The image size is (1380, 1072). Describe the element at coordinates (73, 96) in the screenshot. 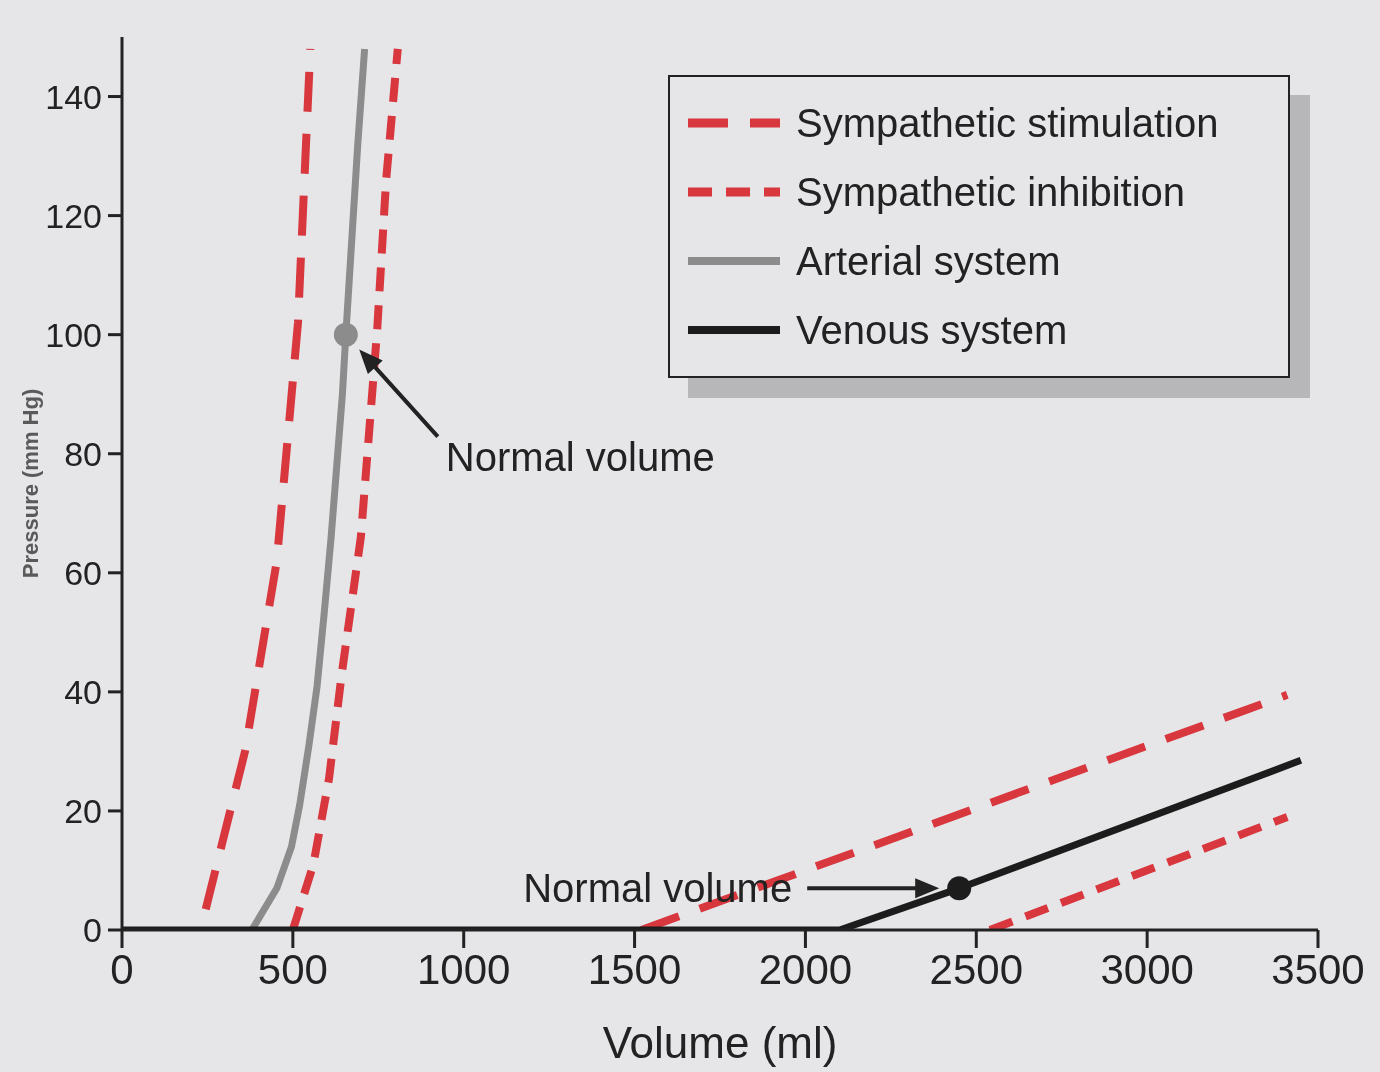

I see `y-tick-label: 140` at that location.